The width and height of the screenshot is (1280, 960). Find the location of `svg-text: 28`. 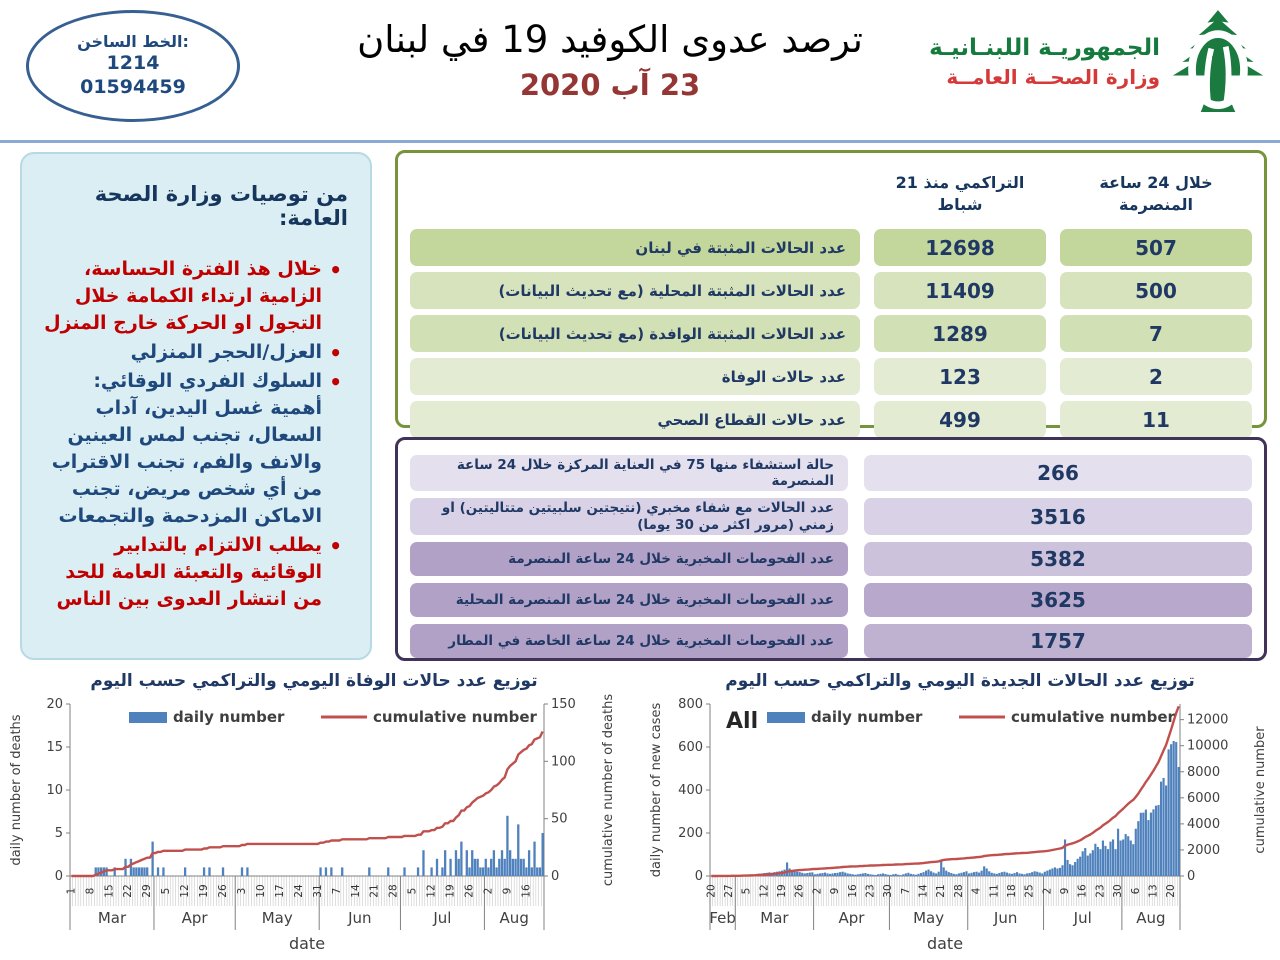

svg-text: 28 is located at coordinates (959, 890).